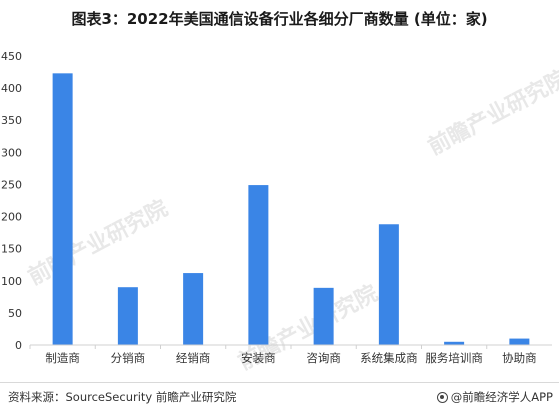  What do you see at coordinates (18, 345) in the screenshot?
I see `y-tick-label: 0` at bounding box center [18, 345].